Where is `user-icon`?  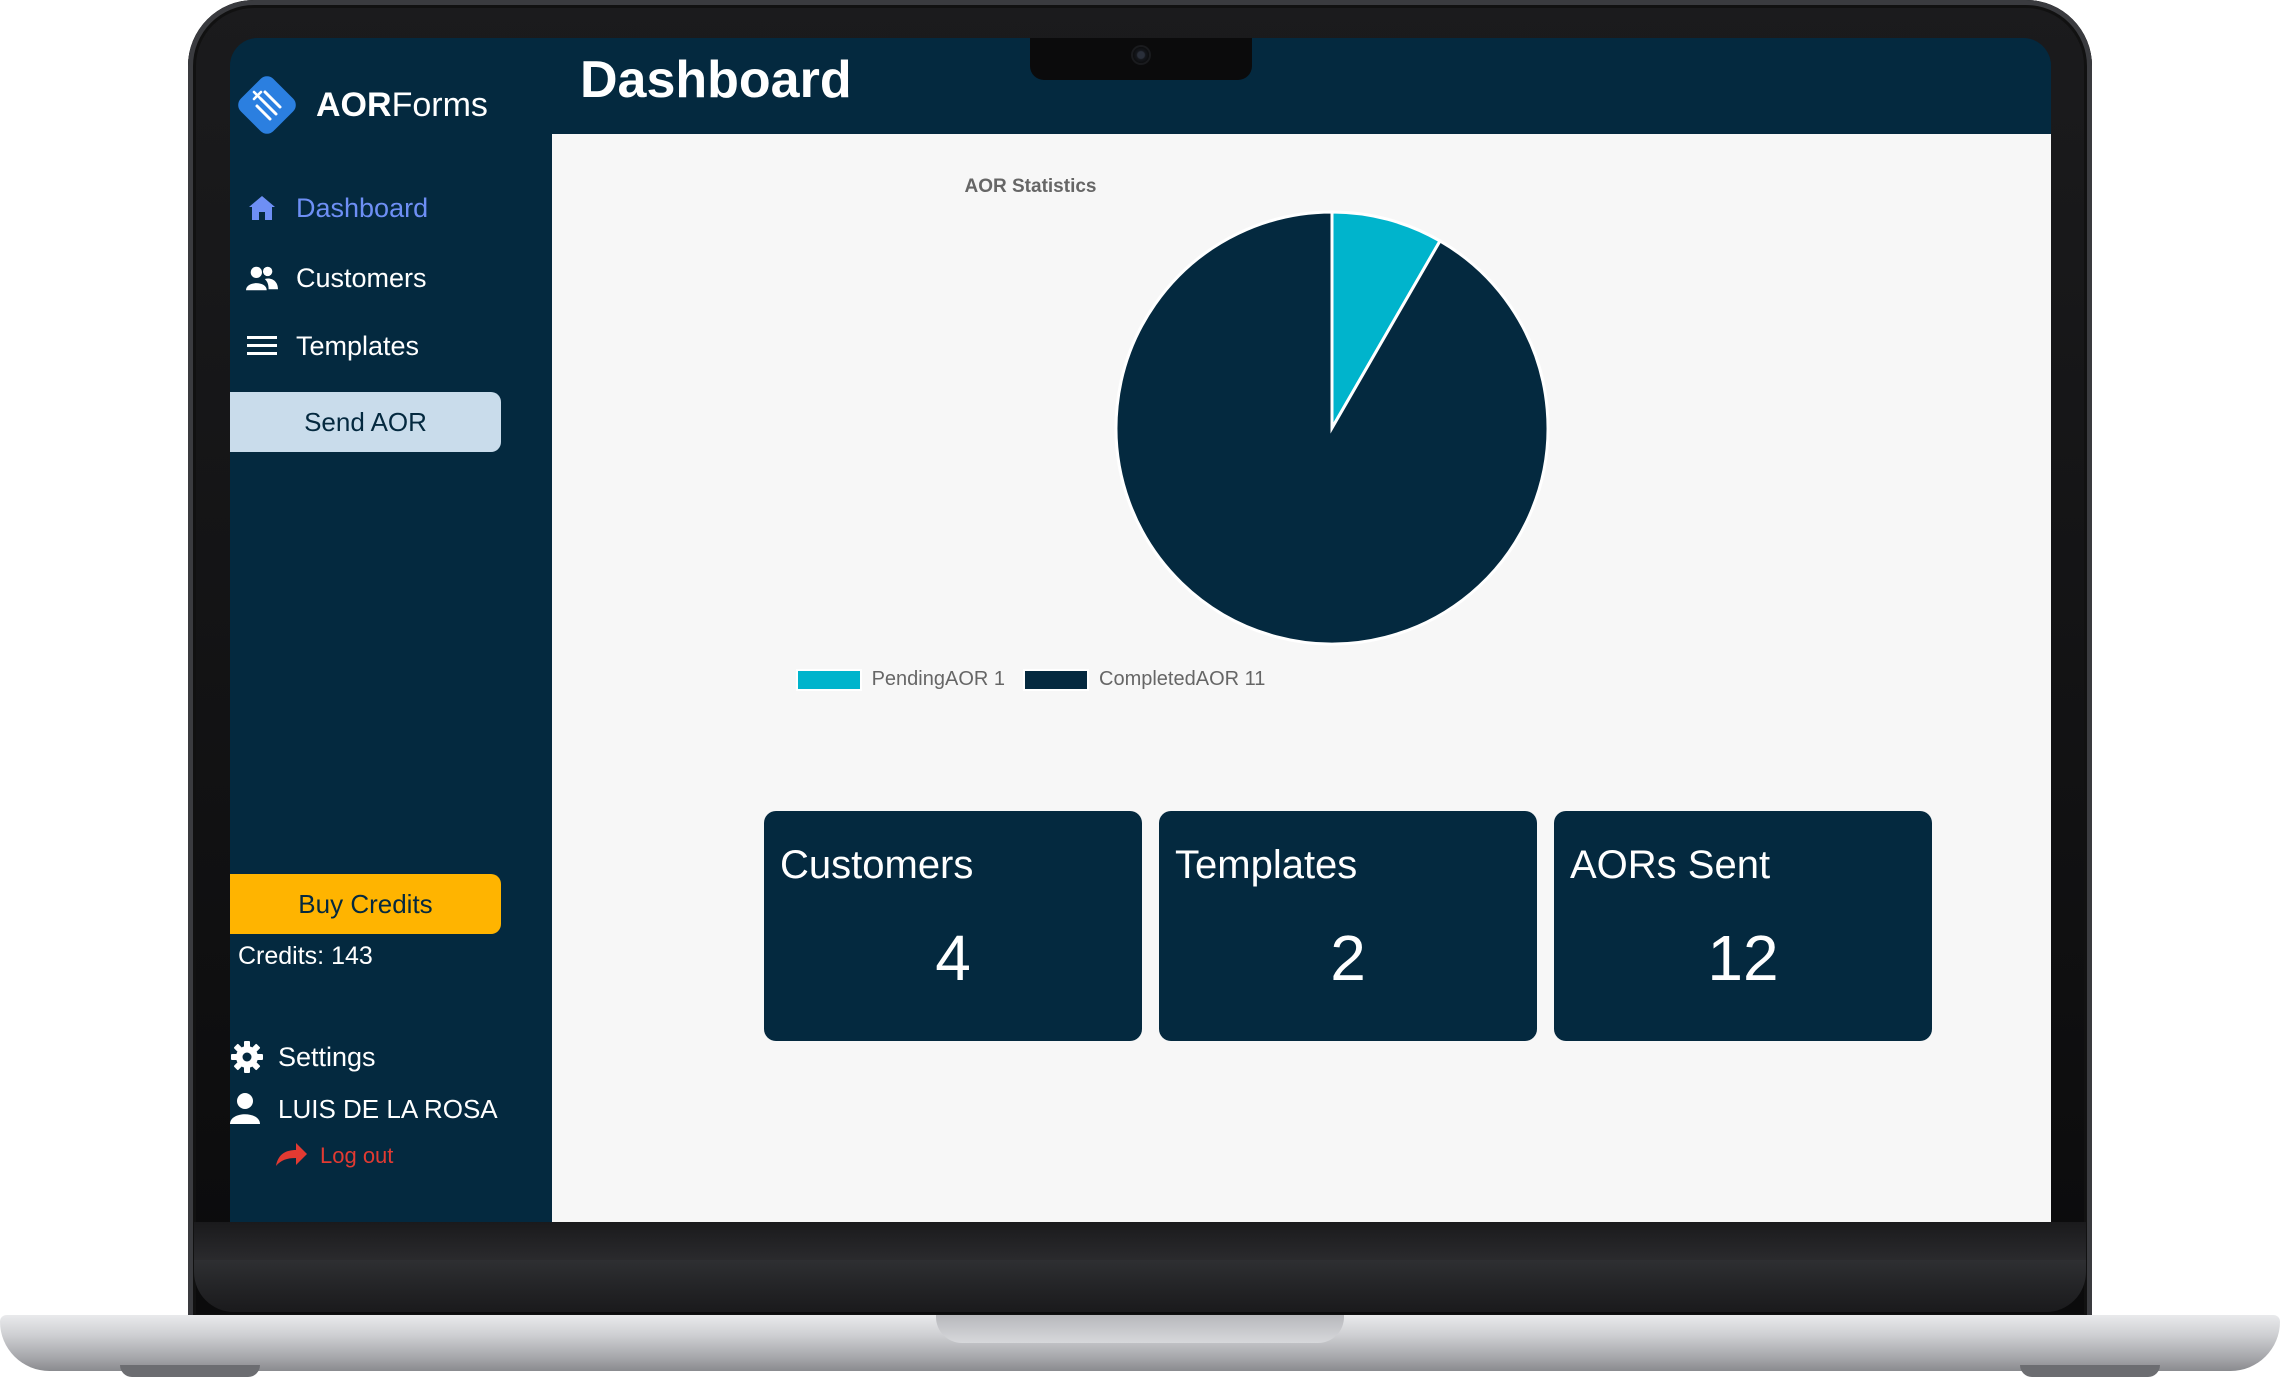 user-icon is located at coordinates (247, 1109).